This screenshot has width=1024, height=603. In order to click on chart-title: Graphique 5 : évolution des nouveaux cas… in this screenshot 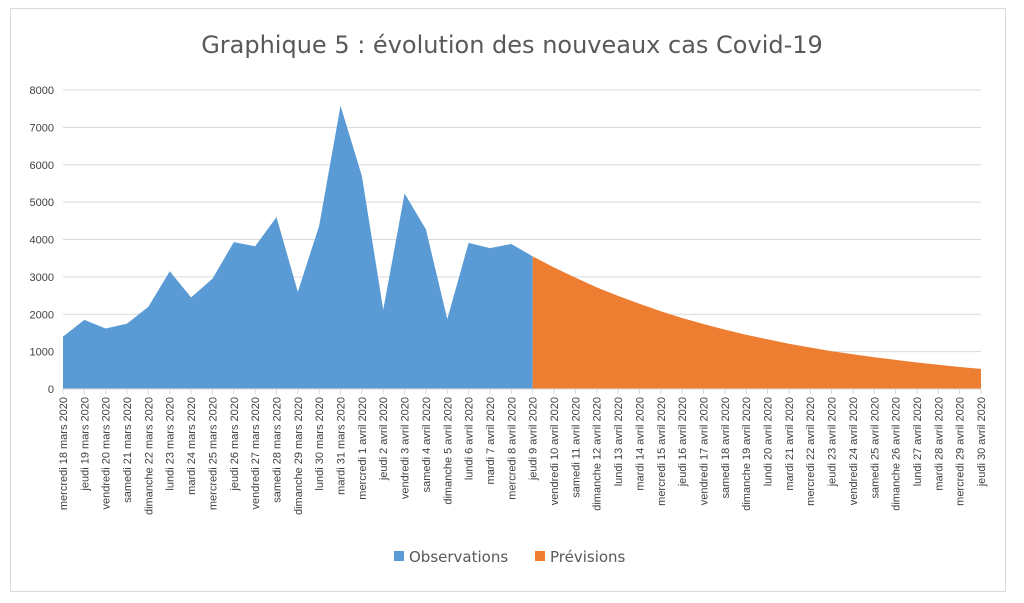, I will do `click(512, 45)`.